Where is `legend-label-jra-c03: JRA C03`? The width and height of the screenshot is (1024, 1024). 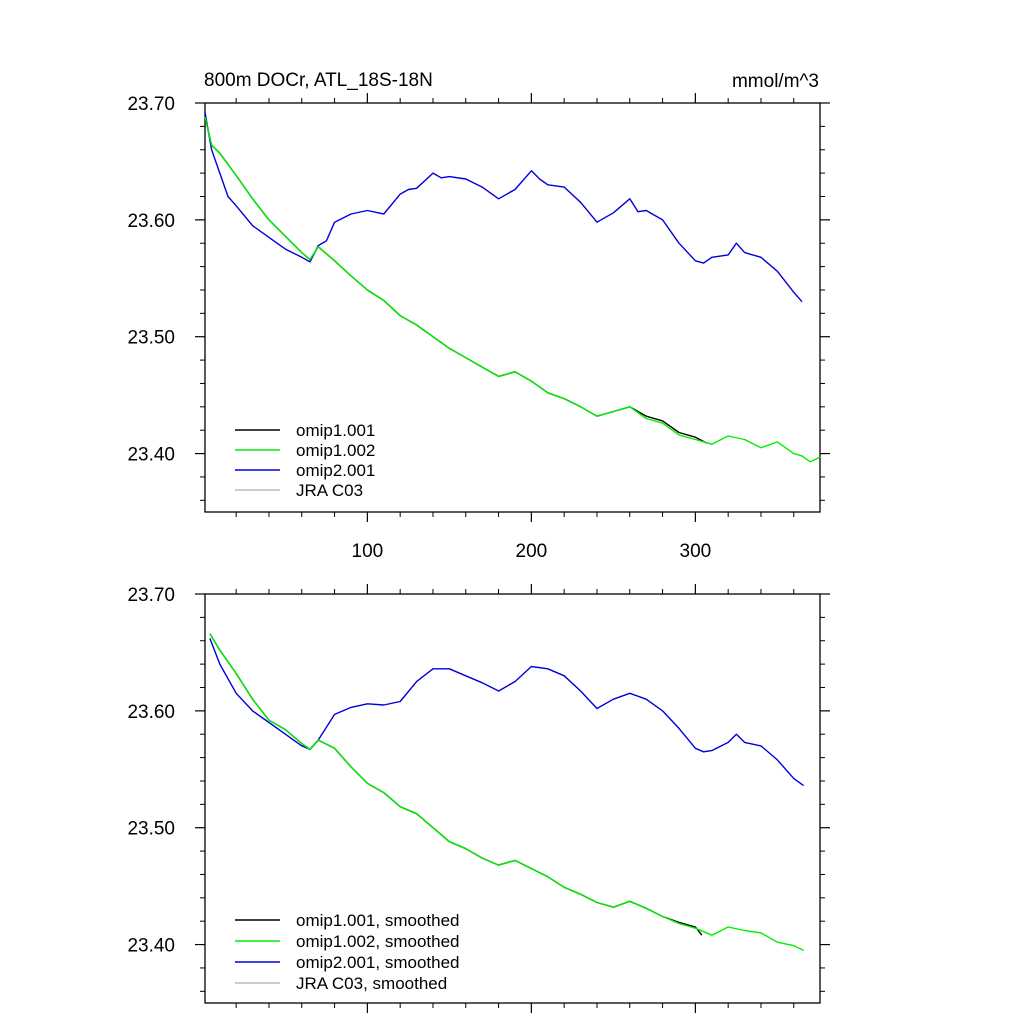 legend-label-jra-c03: JRA C03 is located at coordinates (329, 490).